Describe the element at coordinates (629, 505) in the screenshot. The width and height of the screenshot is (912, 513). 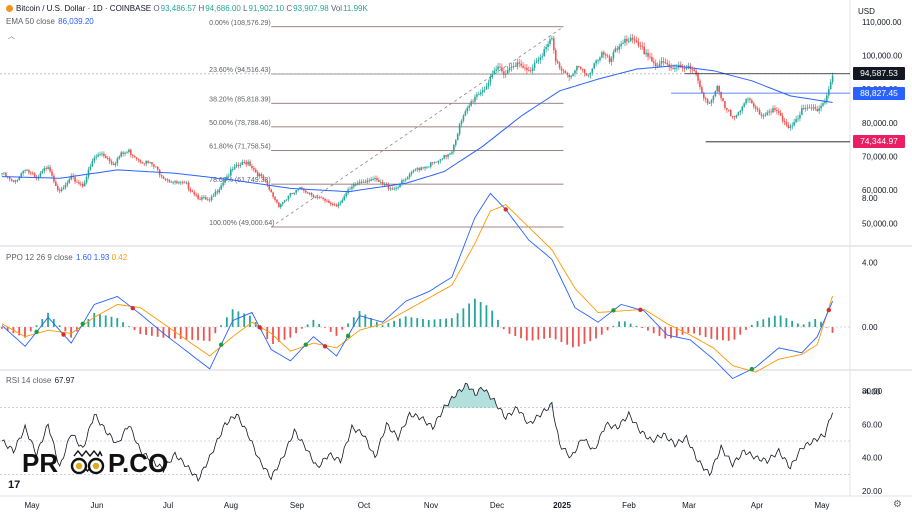
I see `time-axis-tick: Feb` at that location.